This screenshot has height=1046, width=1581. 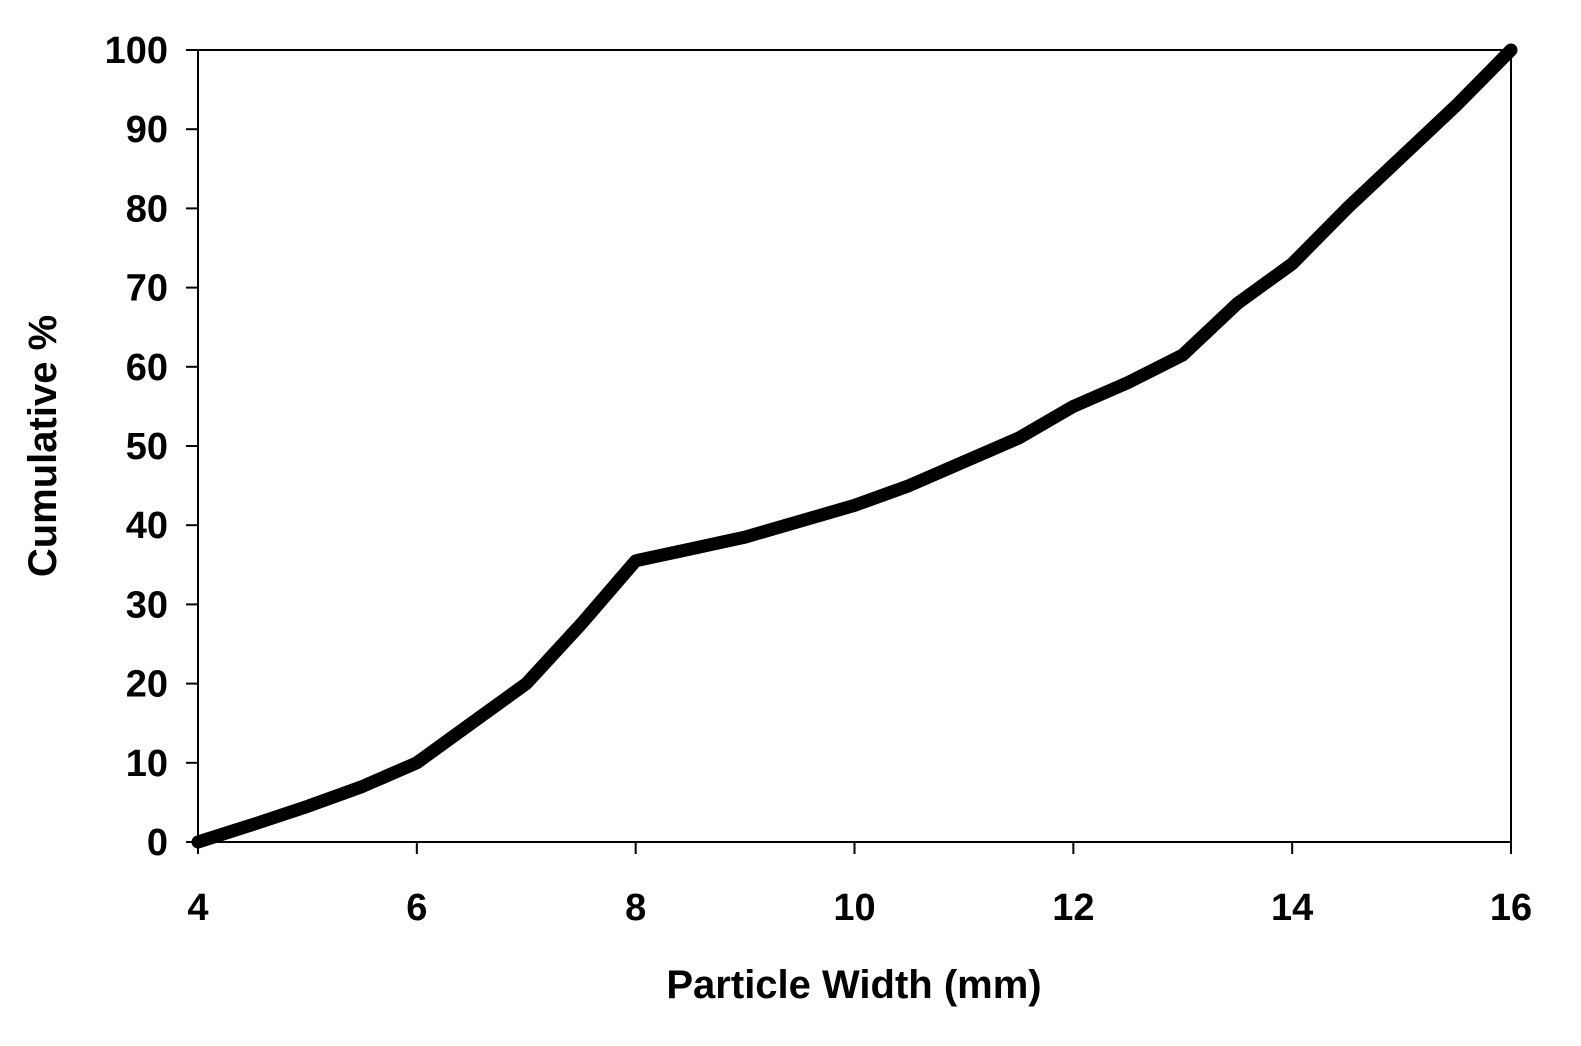 What do you see at coordinates (1511, 908) in the screenshot?
I see `x-tick-label: 16` at bounding box center [1511, 908].